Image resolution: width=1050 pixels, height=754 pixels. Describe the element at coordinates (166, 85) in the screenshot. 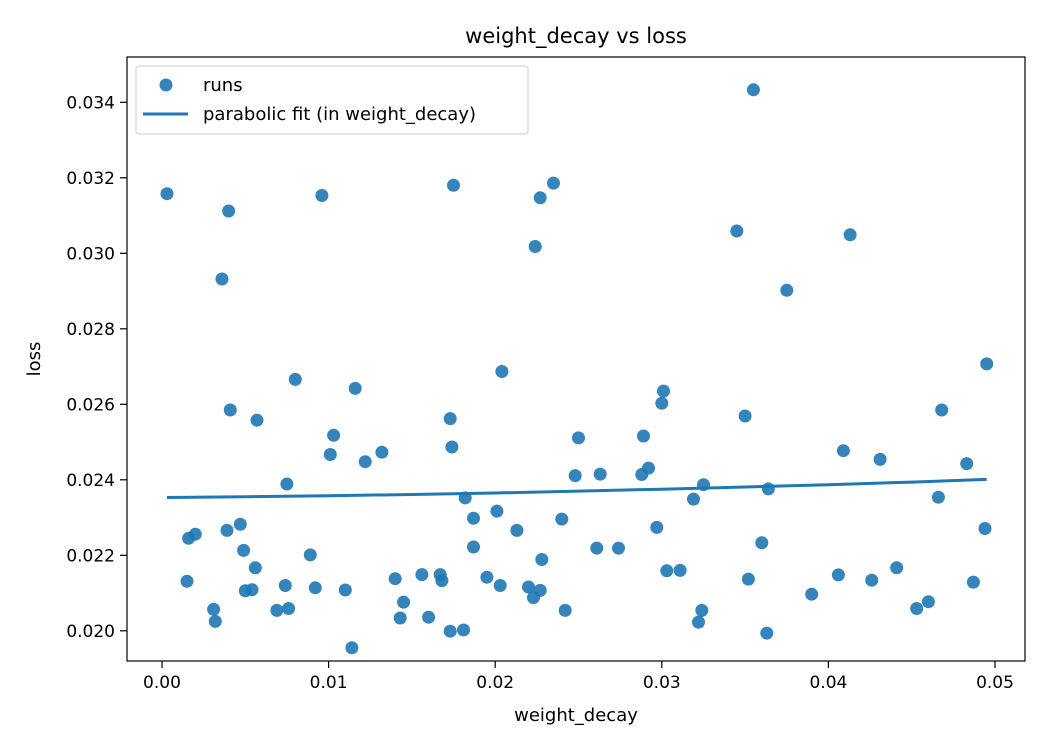

I see `legend-marker-runs` at that location.